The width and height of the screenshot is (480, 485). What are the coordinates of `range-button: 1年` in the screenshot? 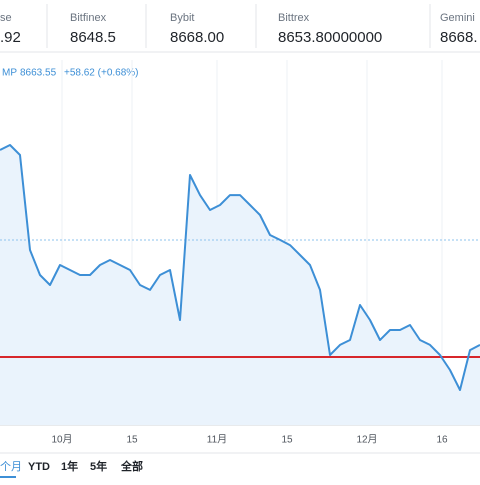 It's located at (69, 466).